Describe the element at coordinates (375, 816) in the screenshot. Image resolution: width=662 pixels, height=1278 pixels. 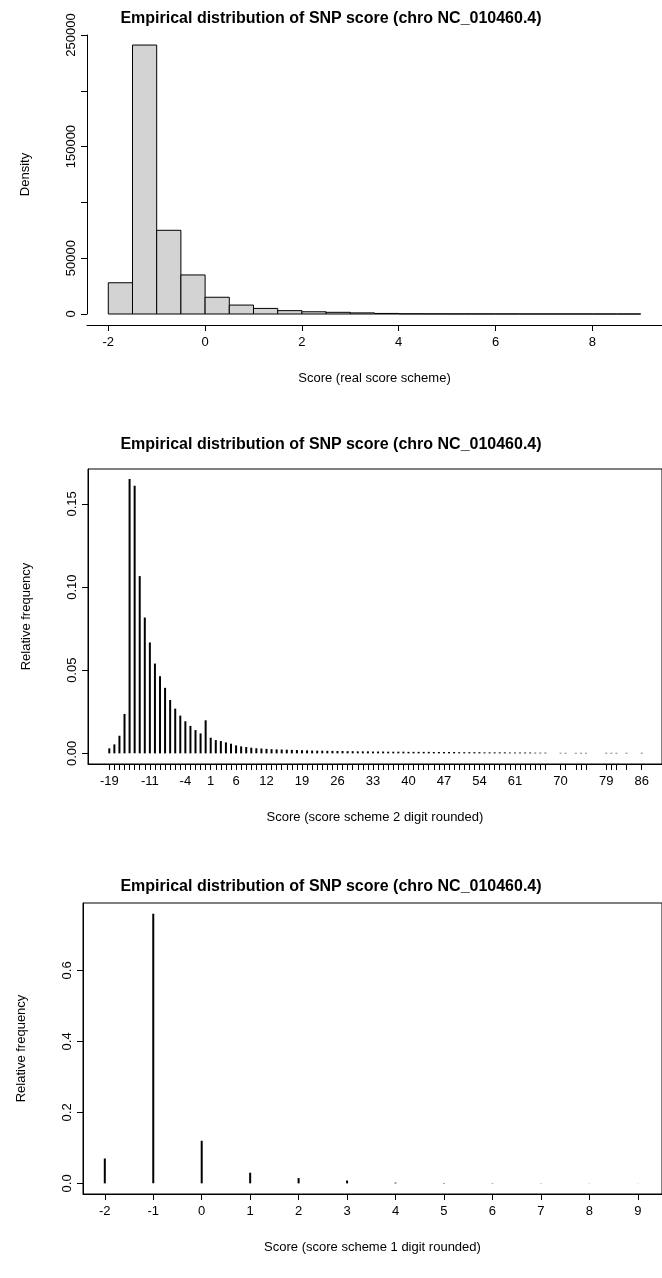
I see `x-axis-title: Score (score scheme 2 digit rounded)` at that location.